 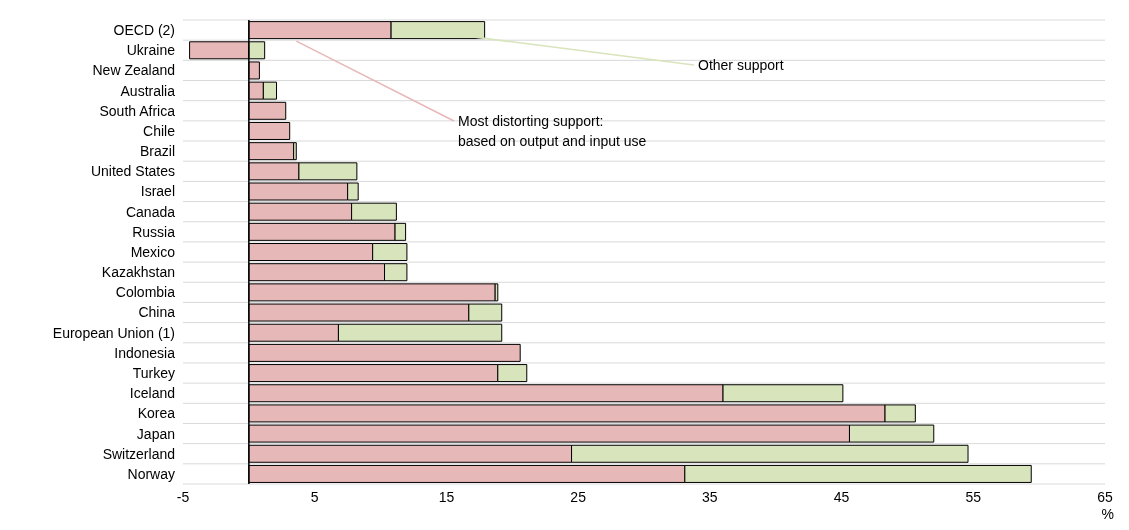 What do you see at coordinates (153, 251) in the screenshot?
I see `y-tick-label: Mexico` at bounding box center [153, 251].